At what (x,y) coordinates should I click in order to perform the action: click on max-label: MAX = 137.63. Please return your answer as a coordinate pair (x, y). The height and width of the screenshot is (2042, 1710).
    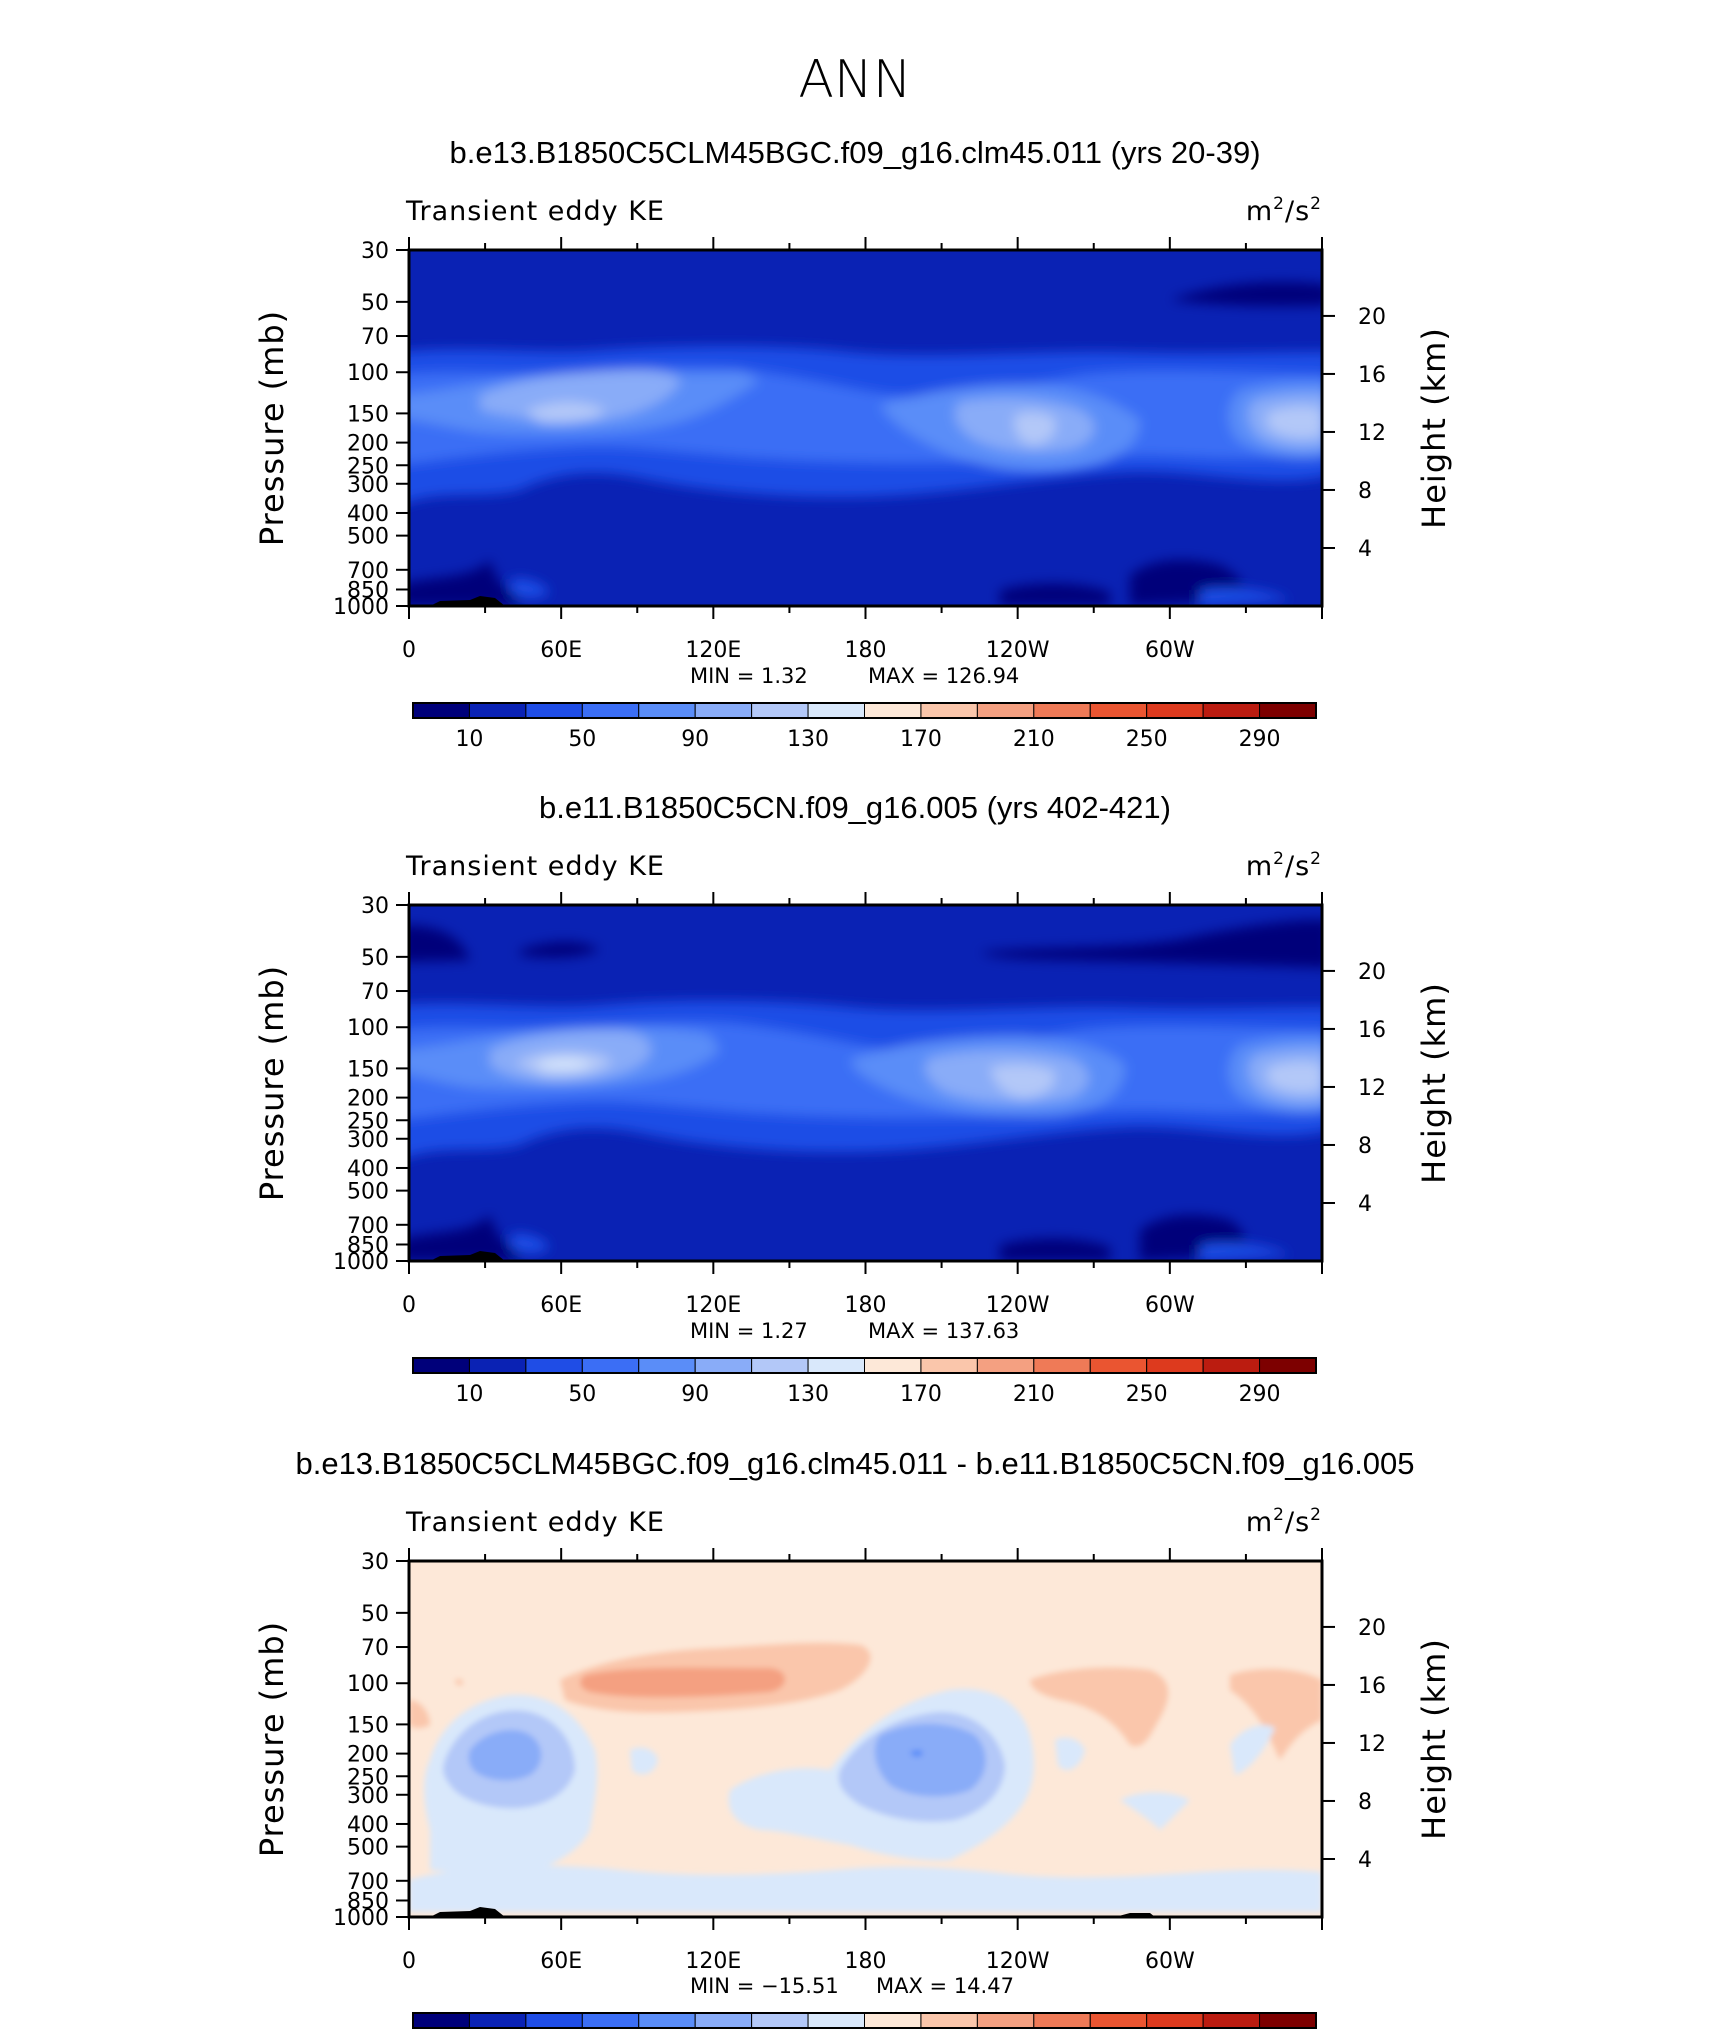
    Looking at the image, I should click on (943, 1331).